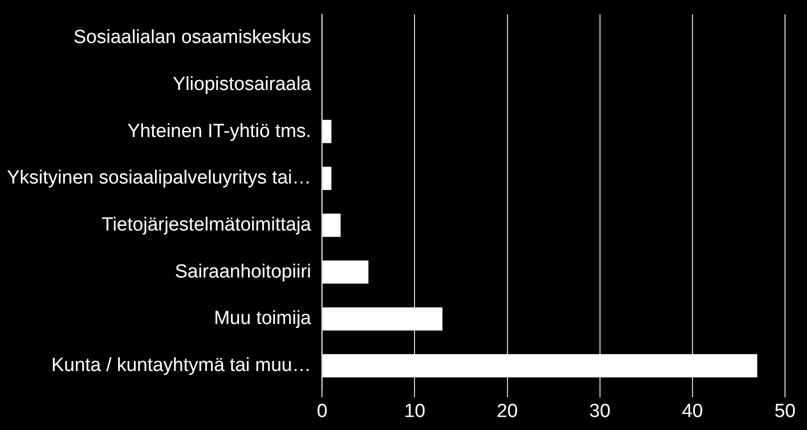 The height and width of the screenshot is (430, 807). I want to click on x-tick-label: 0, so click(322, 411).